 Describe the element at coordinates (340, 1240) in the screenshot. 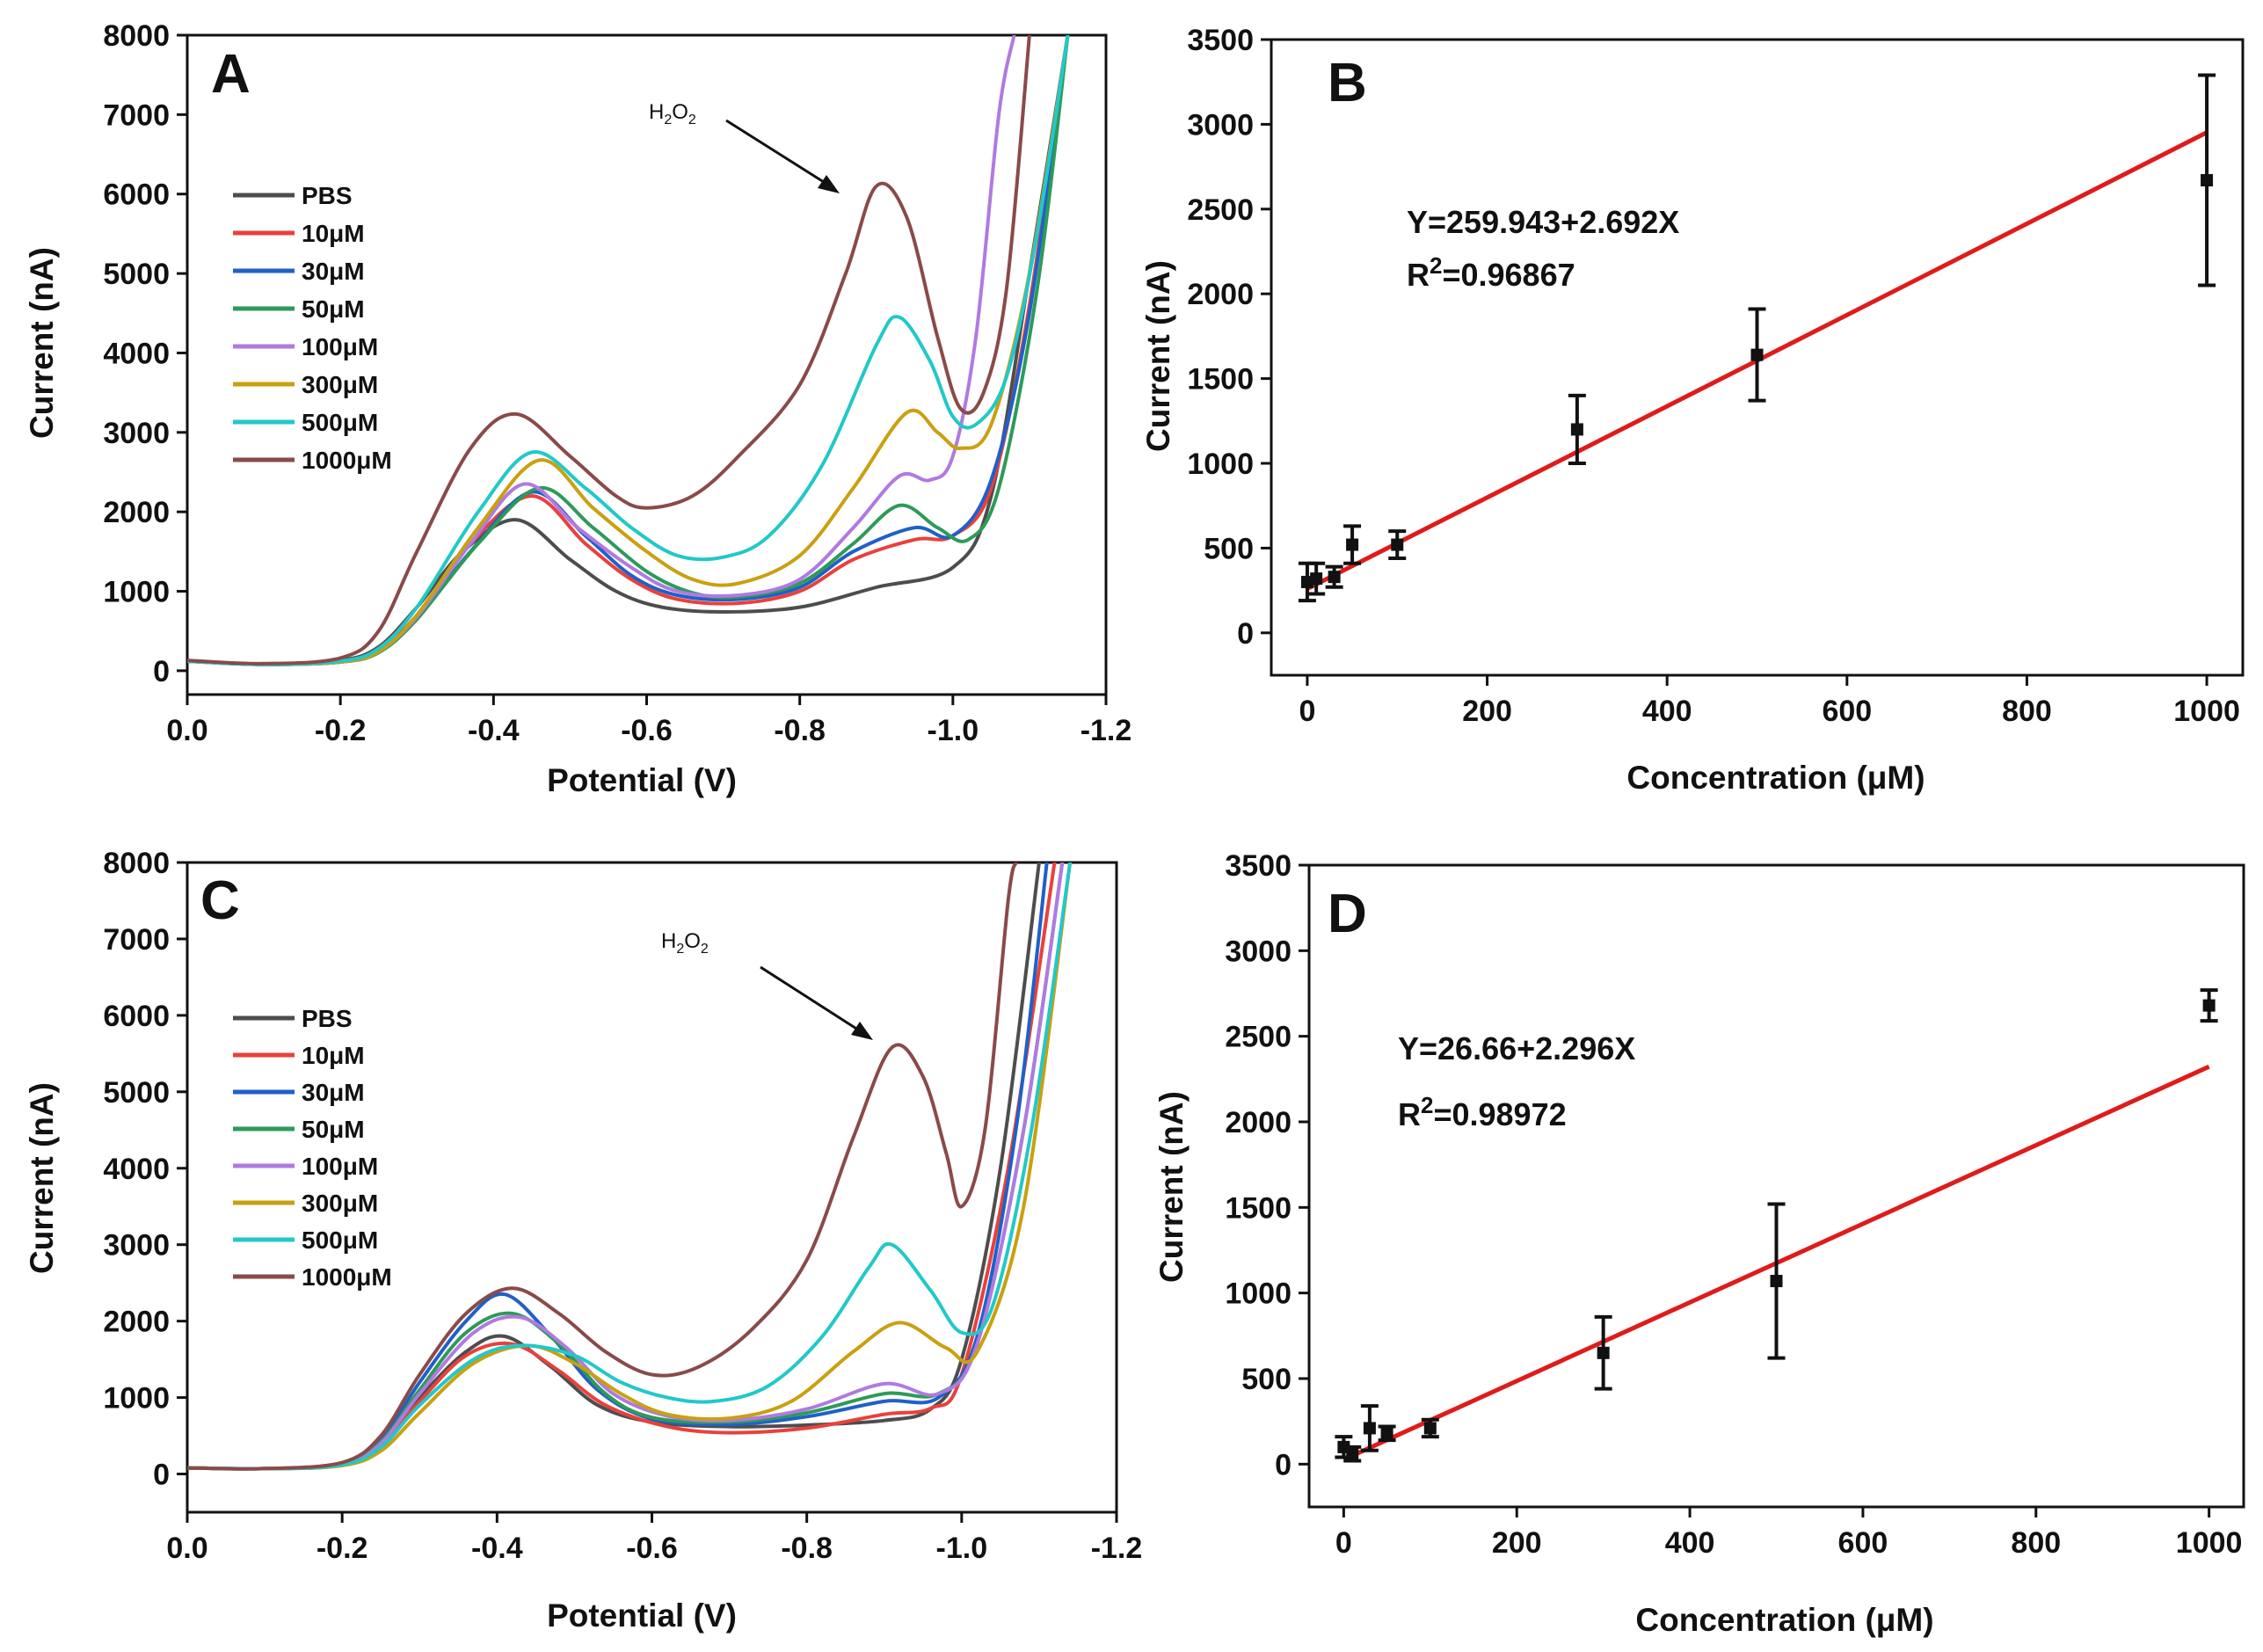

I see `panel-c-legend-label-6: 500μM` at that location.